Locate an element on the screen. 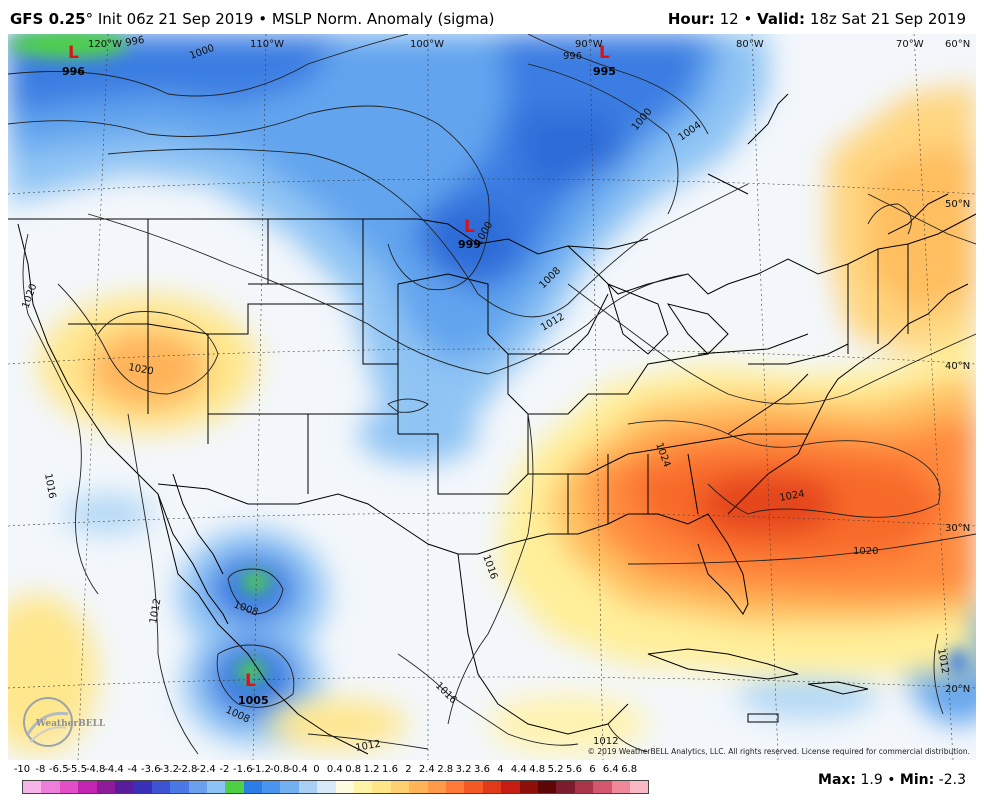  lat-label: 30°N is located at coordinates (957, 528).